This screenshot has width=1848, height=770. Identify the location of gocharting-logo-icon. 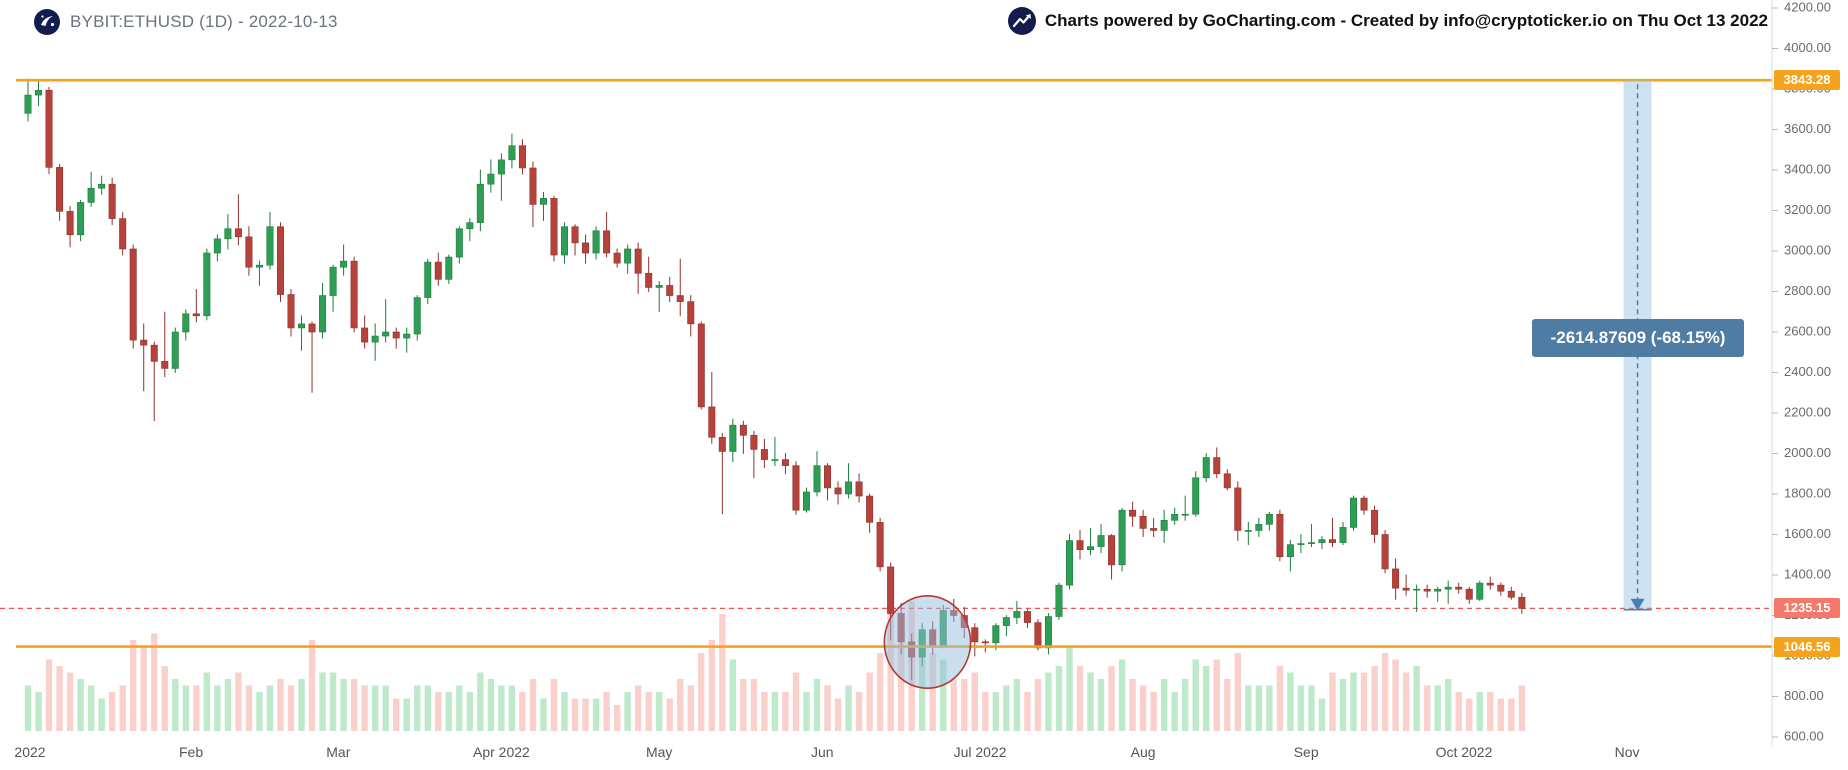
(47, 22).